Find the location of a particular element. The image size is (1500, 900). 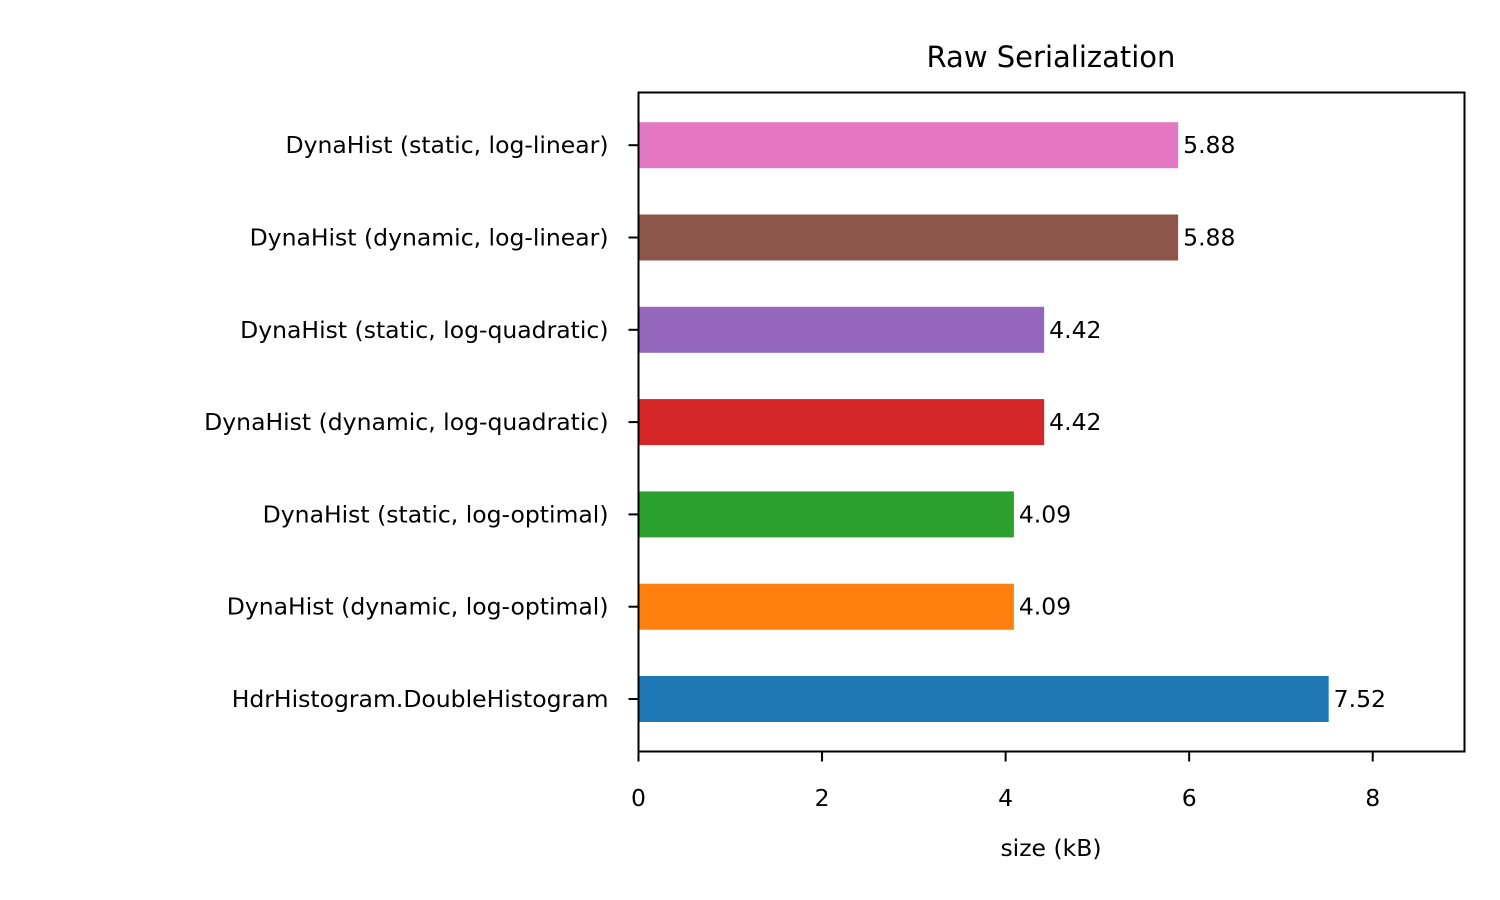

x-tick-label: 8 is located at coordinates (1372, 798).